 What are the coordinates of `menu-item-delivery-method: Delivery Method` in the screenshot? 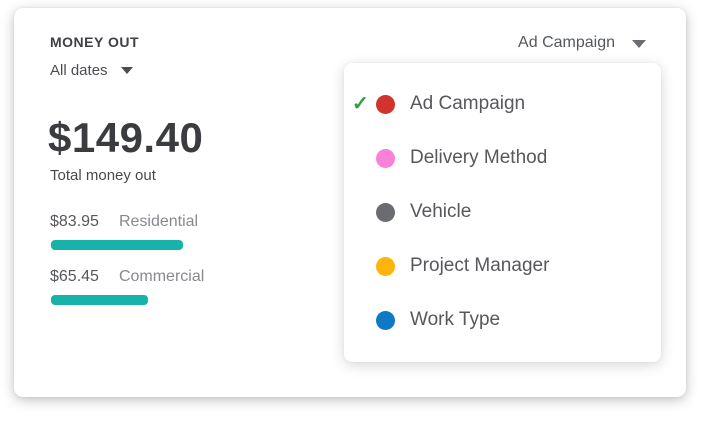 It's located at (502, 158).